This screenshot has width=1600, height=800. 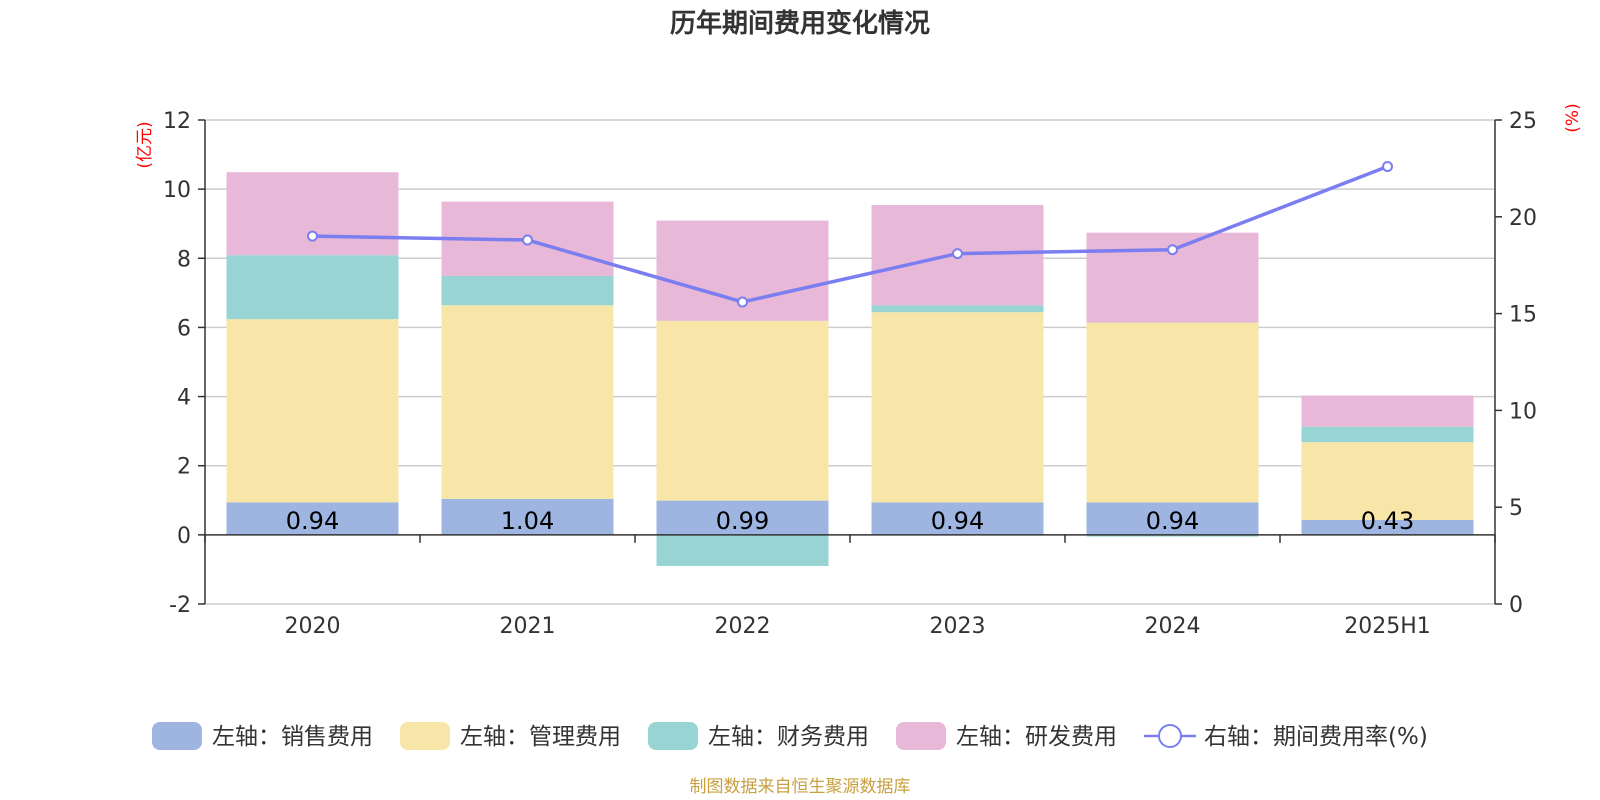 What do you see at coordinates (1387, 521) in the screenshot?
I see `data-label: 0.43` at bounding box center [1387, 521].